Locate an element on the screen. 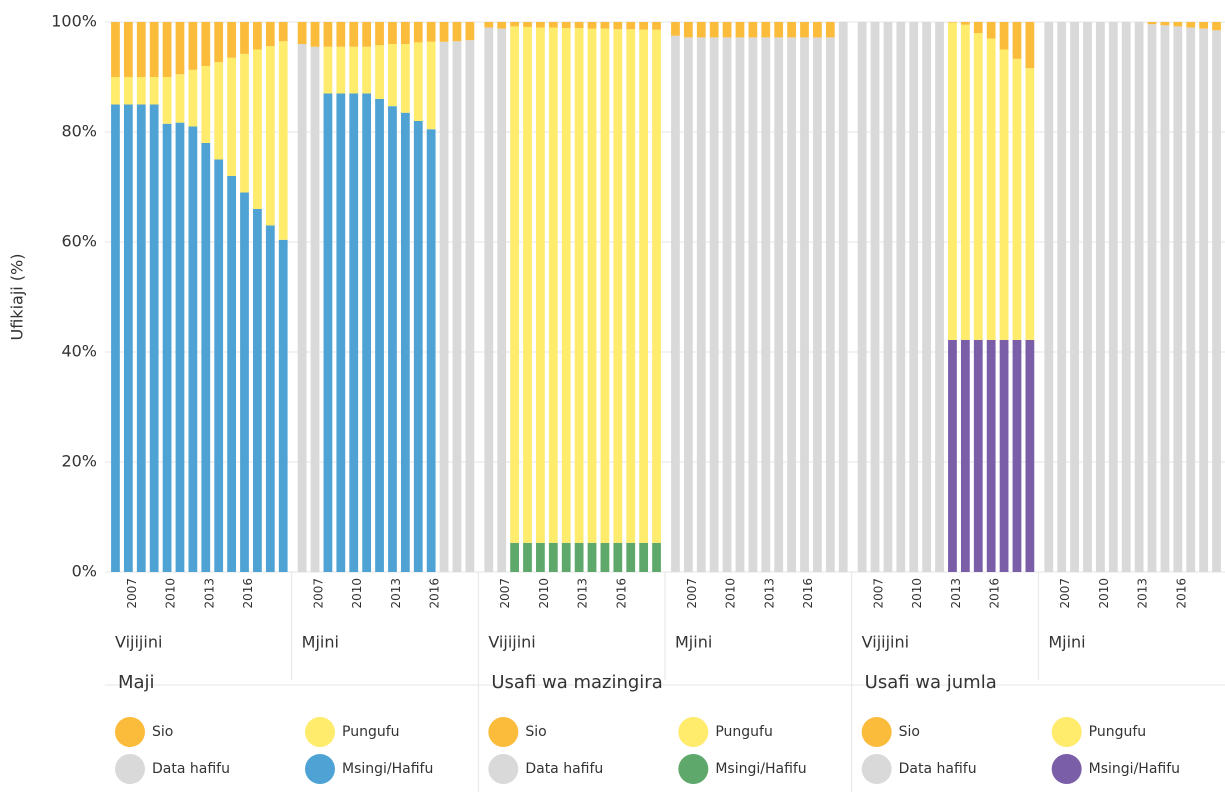  legend-label: Msingi/Hafifu is located at coordinates (1134, 769).